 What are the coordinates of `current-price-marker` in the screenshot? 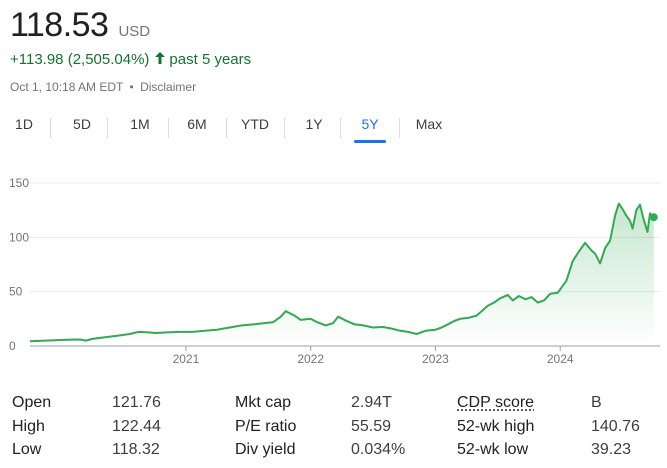 It's located at (653, 217).